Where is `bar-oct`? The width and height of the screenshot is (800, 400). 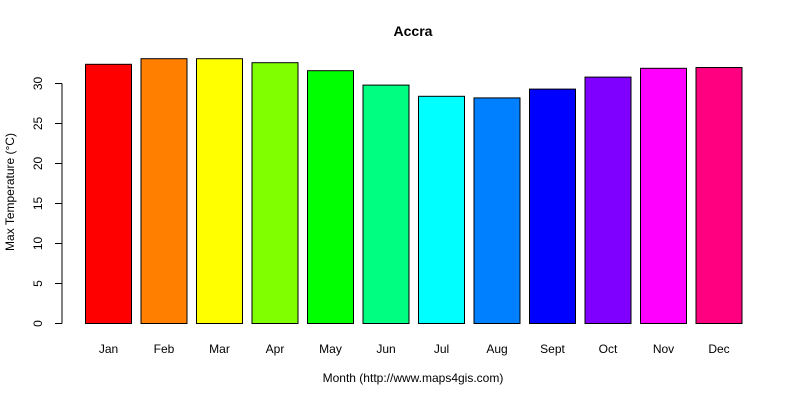 bar-oct is located at coordinates (608, 200).